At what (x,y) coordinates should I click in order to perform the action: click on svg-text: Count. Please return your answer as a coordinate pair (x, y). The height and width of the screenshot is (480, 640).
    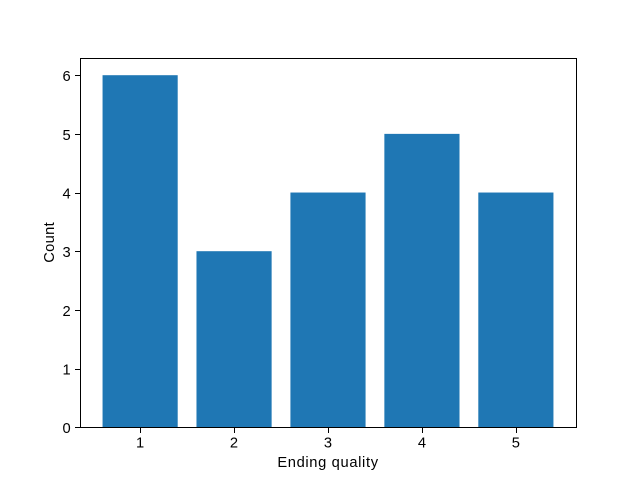
    Looking at the image, I should click on (50, 242).